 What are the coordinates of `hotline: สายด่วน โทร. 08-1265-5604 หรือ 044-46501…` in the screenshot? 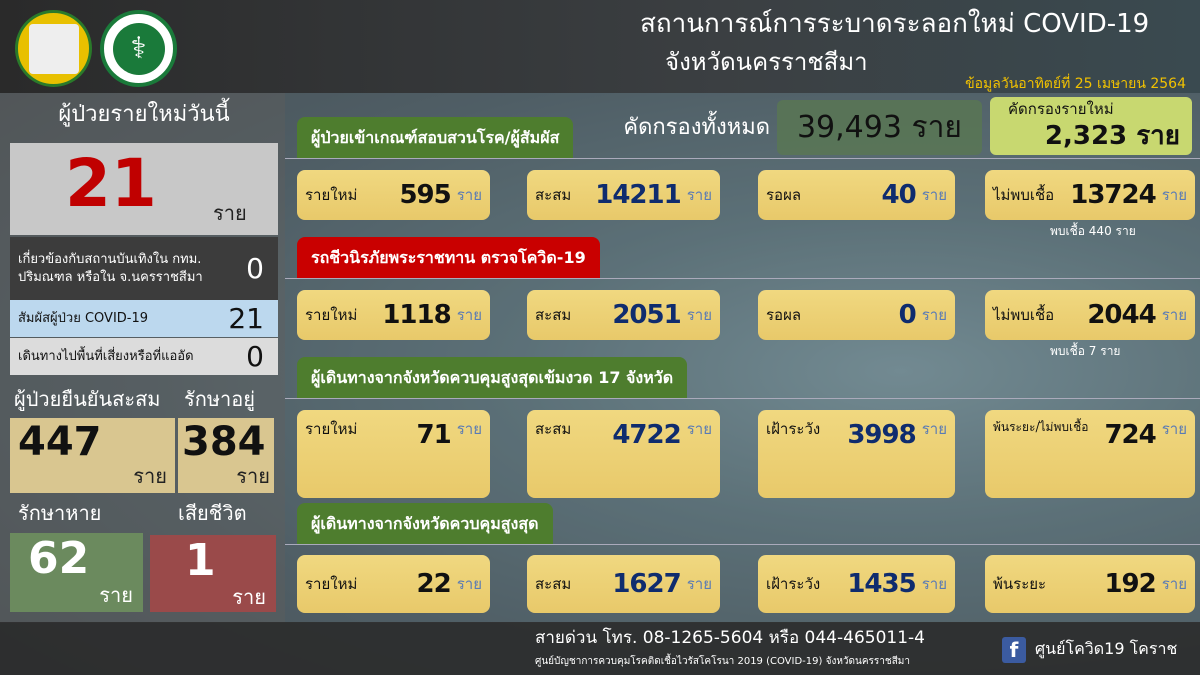 It's located at (730, 638).